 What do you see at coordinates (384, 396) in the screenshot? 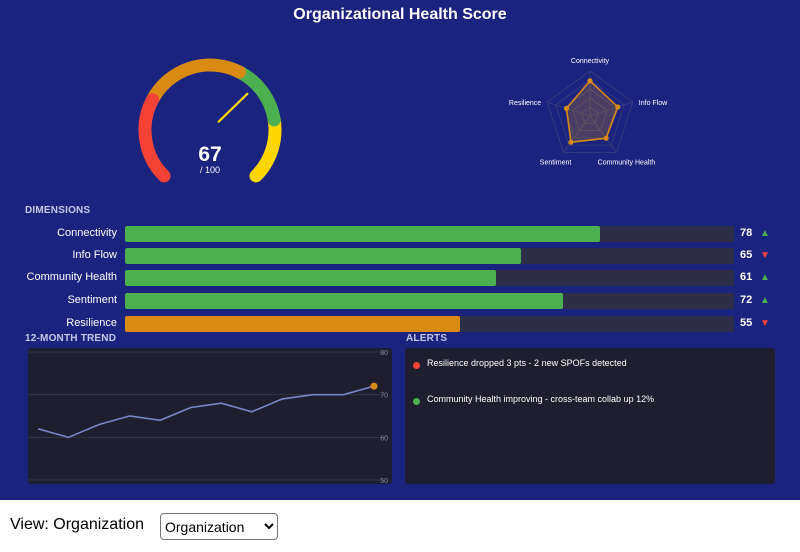
I see `trend-ytick-label: 70` at bounding box center [384, 396].